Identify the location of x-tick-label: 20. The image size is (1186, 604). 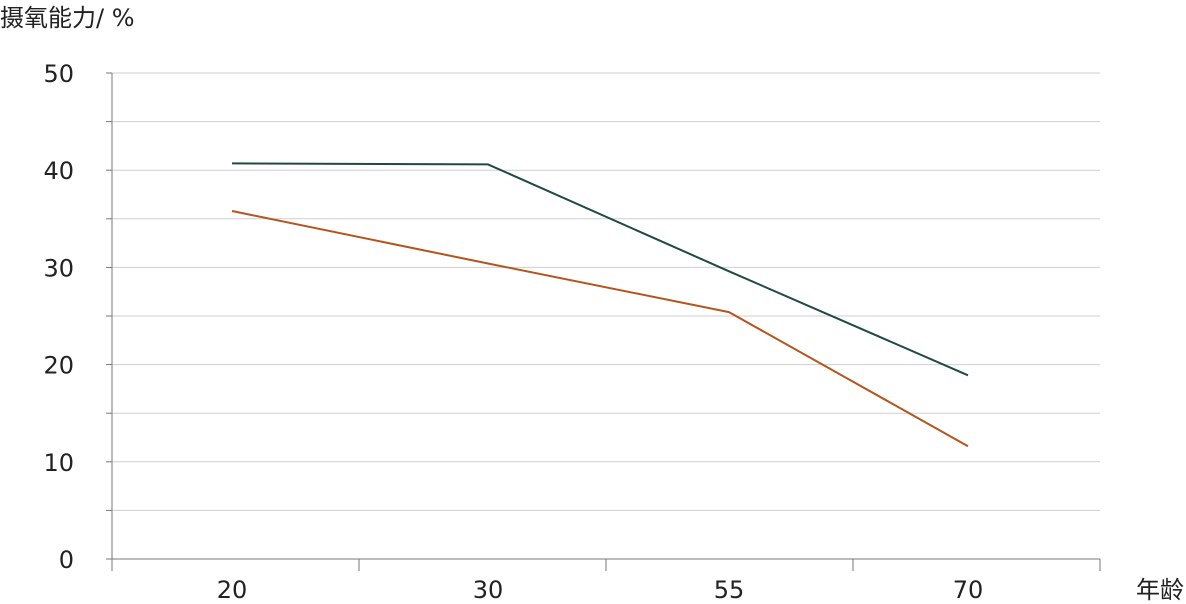
(232, 590).